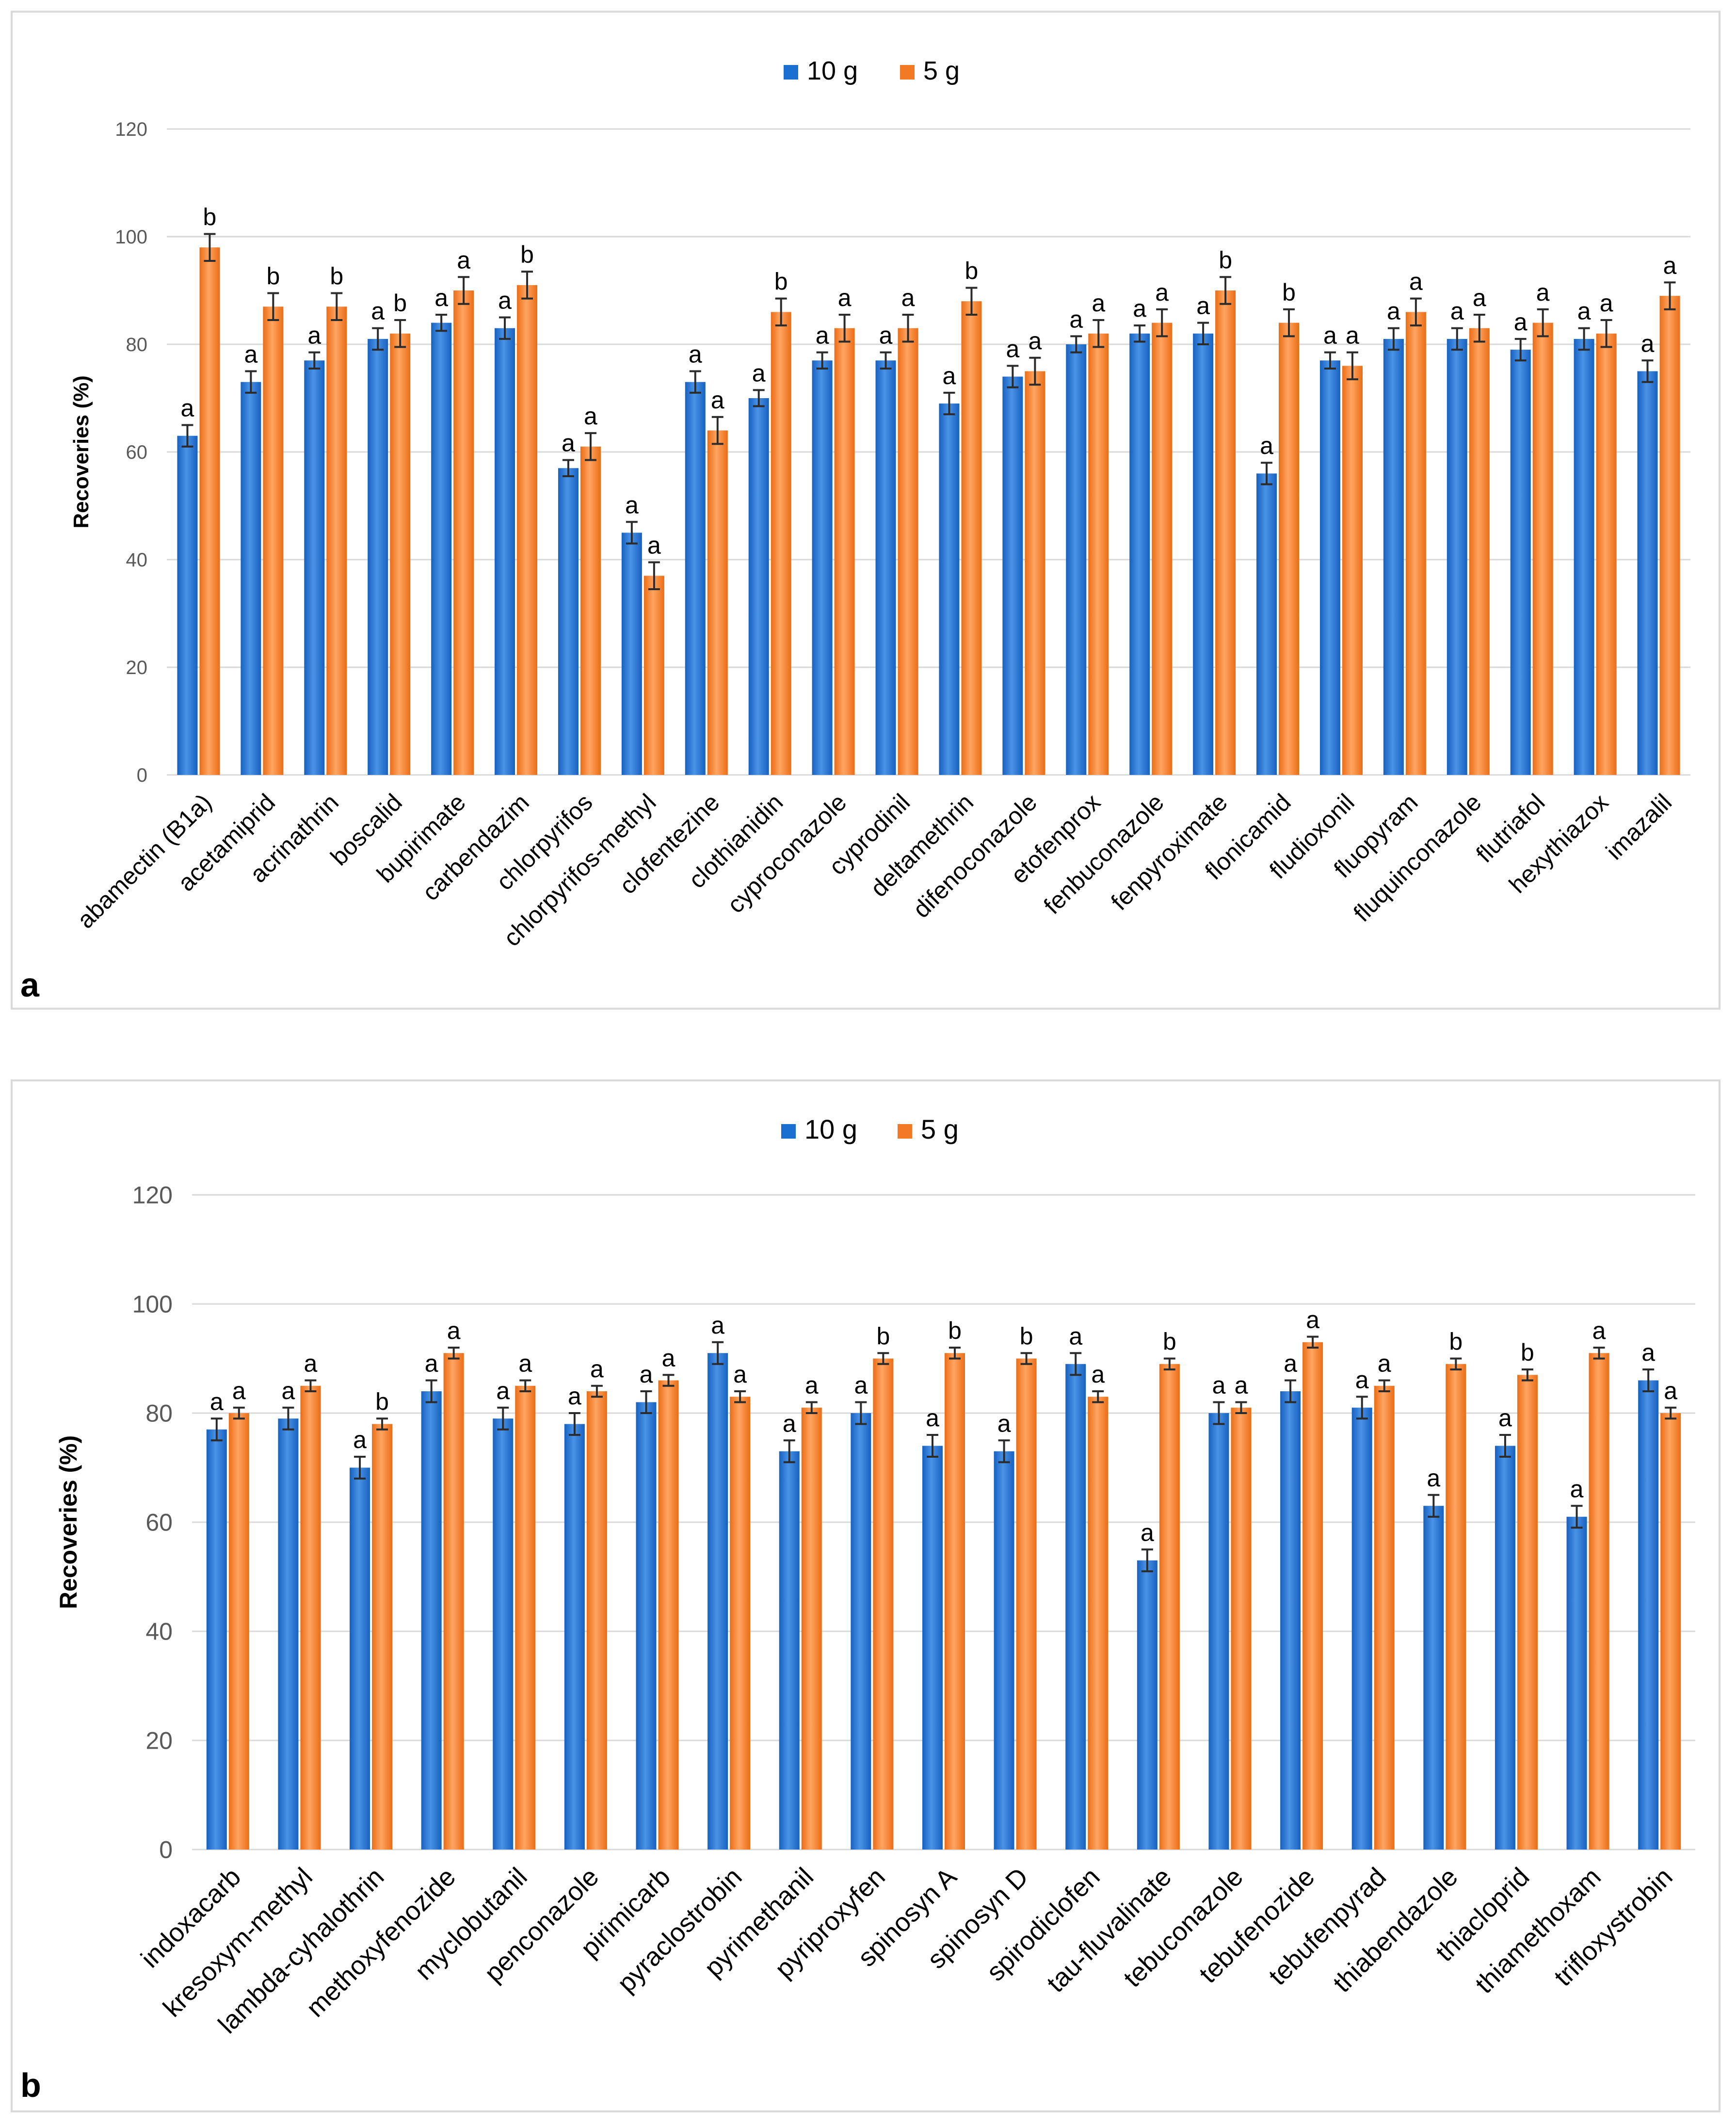 This screenshot has width=1736, height=2124. I want to click on y-axis-label: Recoveries (%), so click(68, 1522).